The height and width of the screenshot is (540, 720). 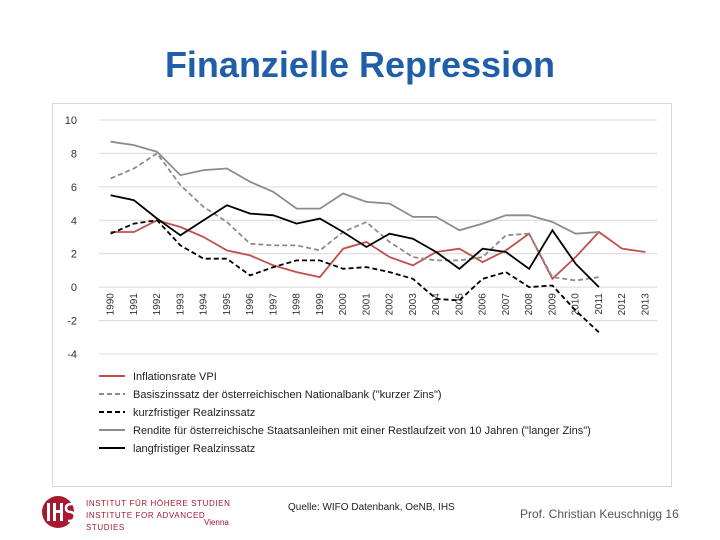 What do you see at coordinates (250, 304) in the screenshot?
I see `x-tick-label: 1996` at bounding box center [250, 304].